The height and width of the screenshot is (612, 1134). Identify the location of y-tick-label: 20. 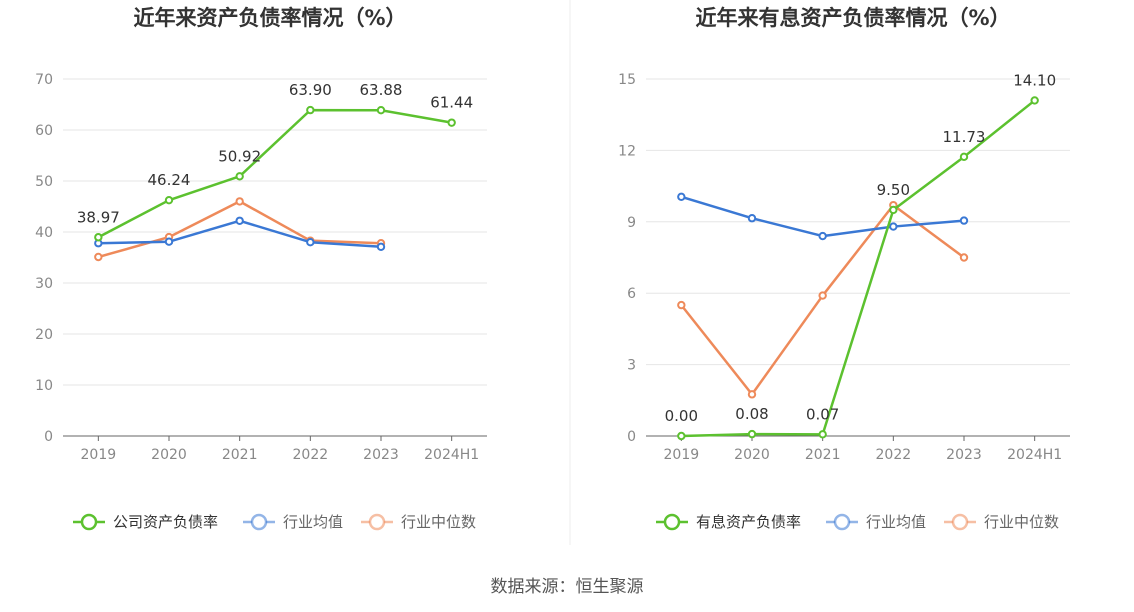
(44, 335).